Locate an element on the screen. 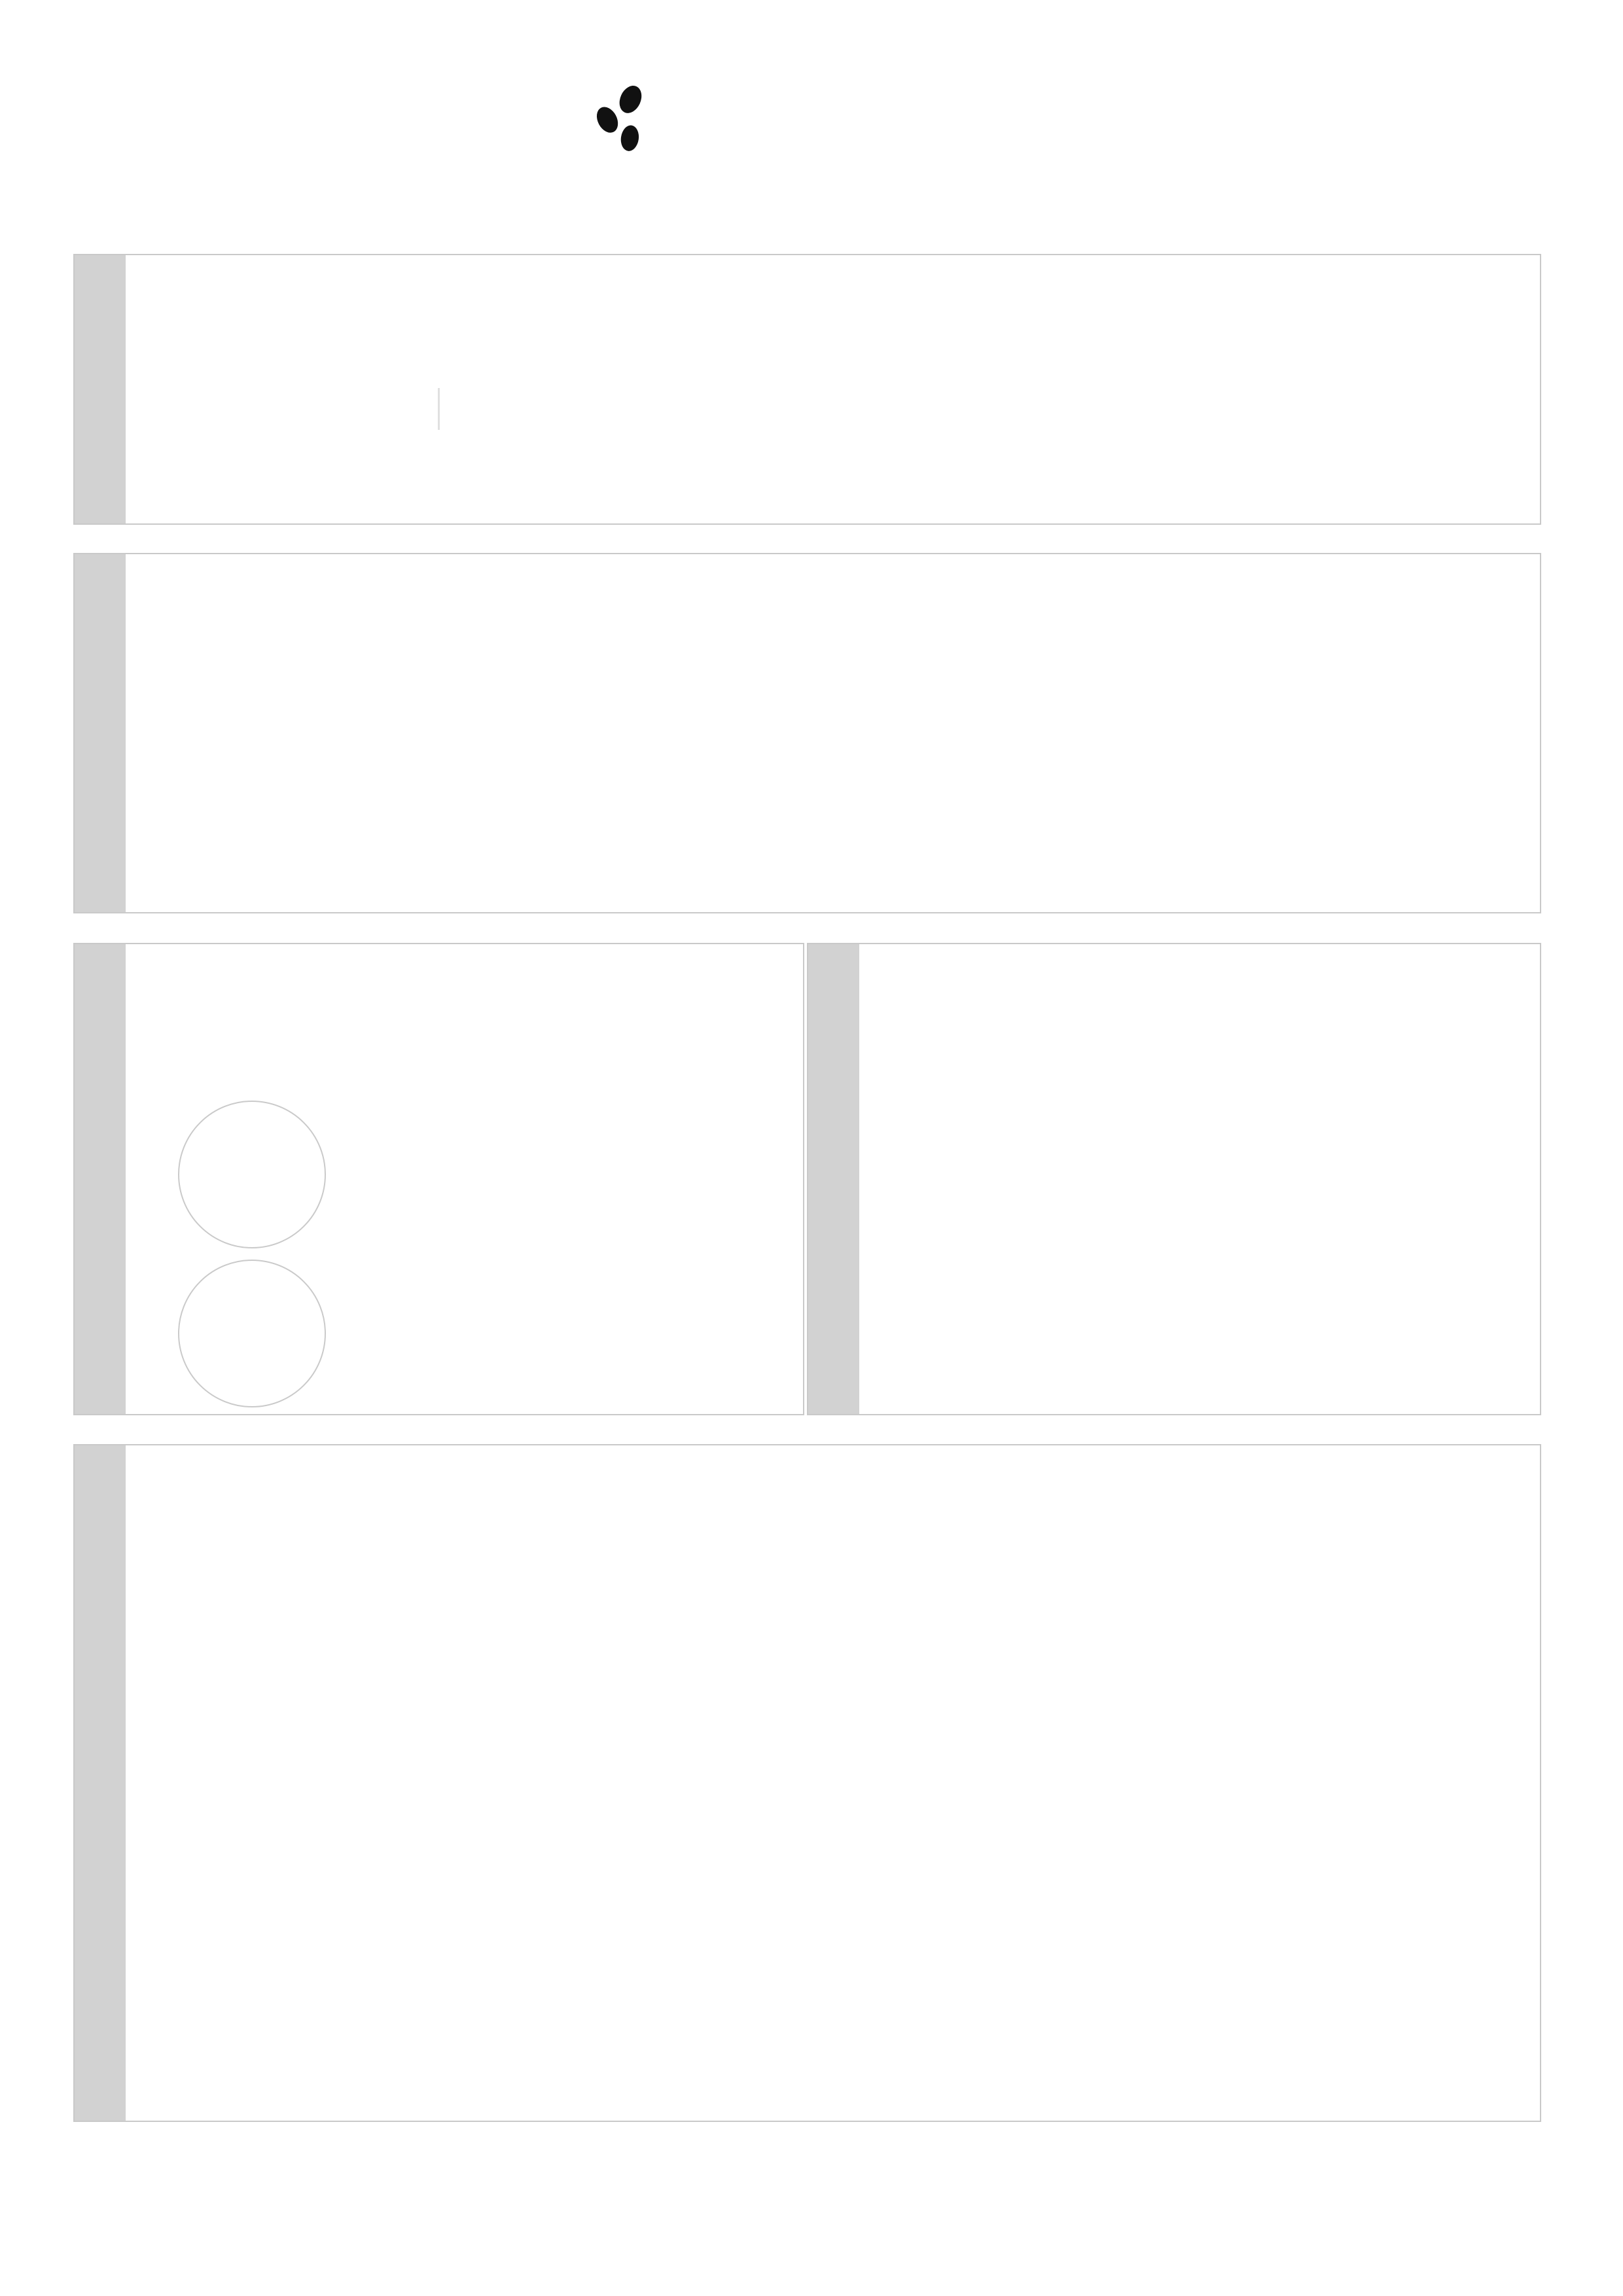  qr-code is located at coordinates (1051, 350).